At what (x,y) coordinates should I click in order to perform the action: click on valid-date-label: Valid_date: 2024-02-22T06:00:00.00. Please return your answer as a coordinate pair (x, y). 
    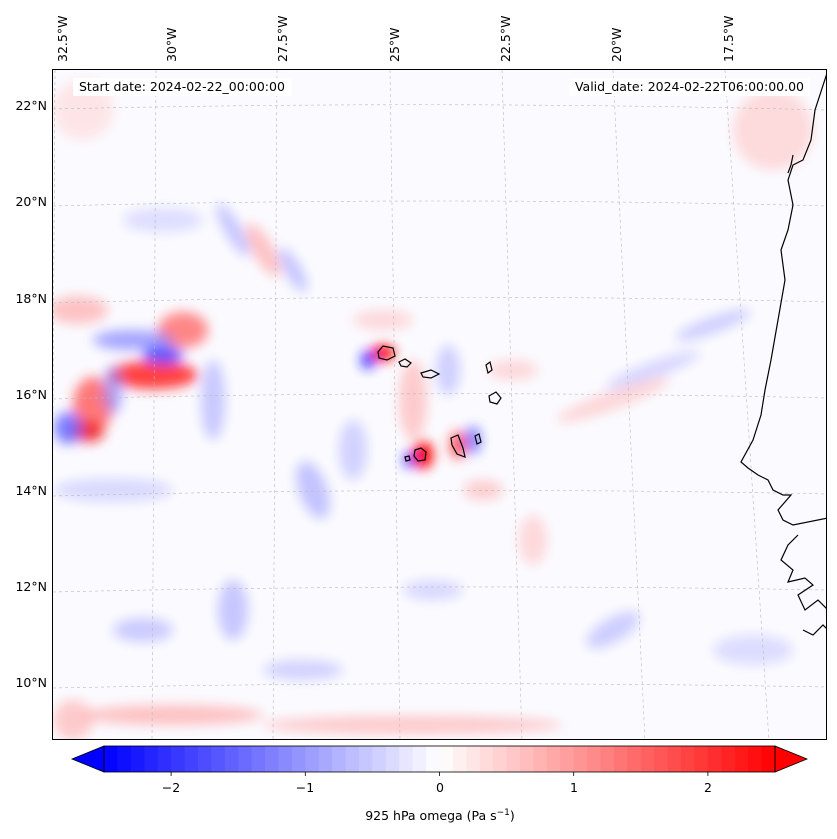
    Looking at the image, I should click on (689, 87).